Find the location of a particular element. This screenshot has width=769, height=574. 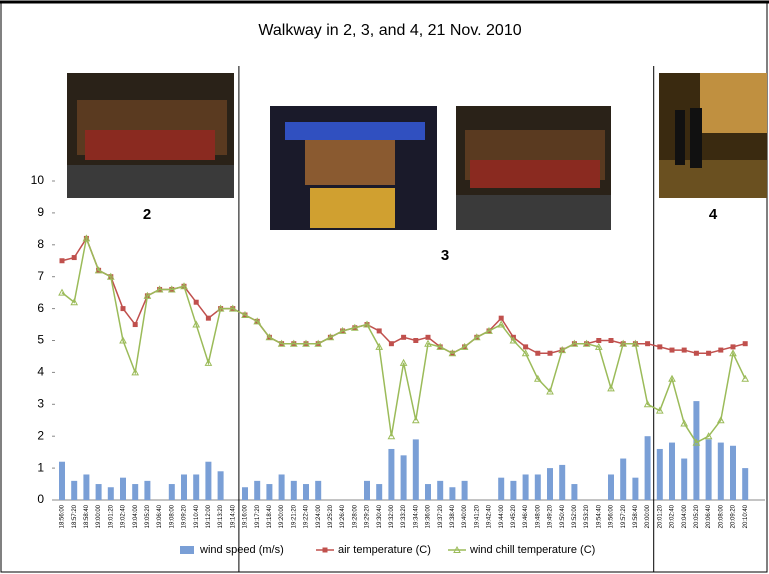

x-tick-label: 18:58:40 is located at coordinates (87, 516).